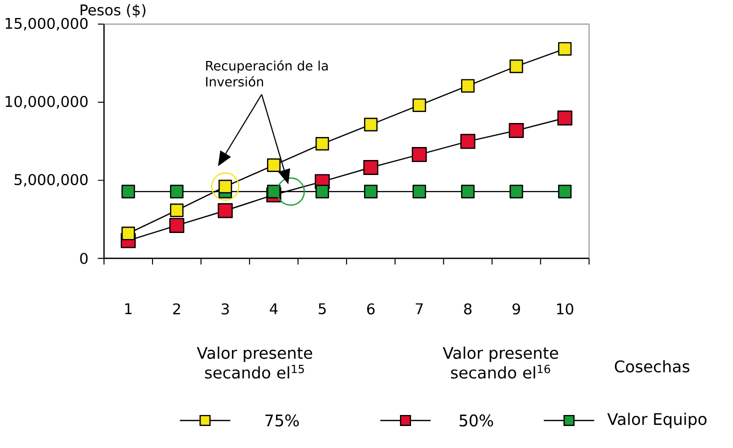  Describe the element at coordinates (282, 420) in the screenshot. I see `legend-label: 75%` at that location.